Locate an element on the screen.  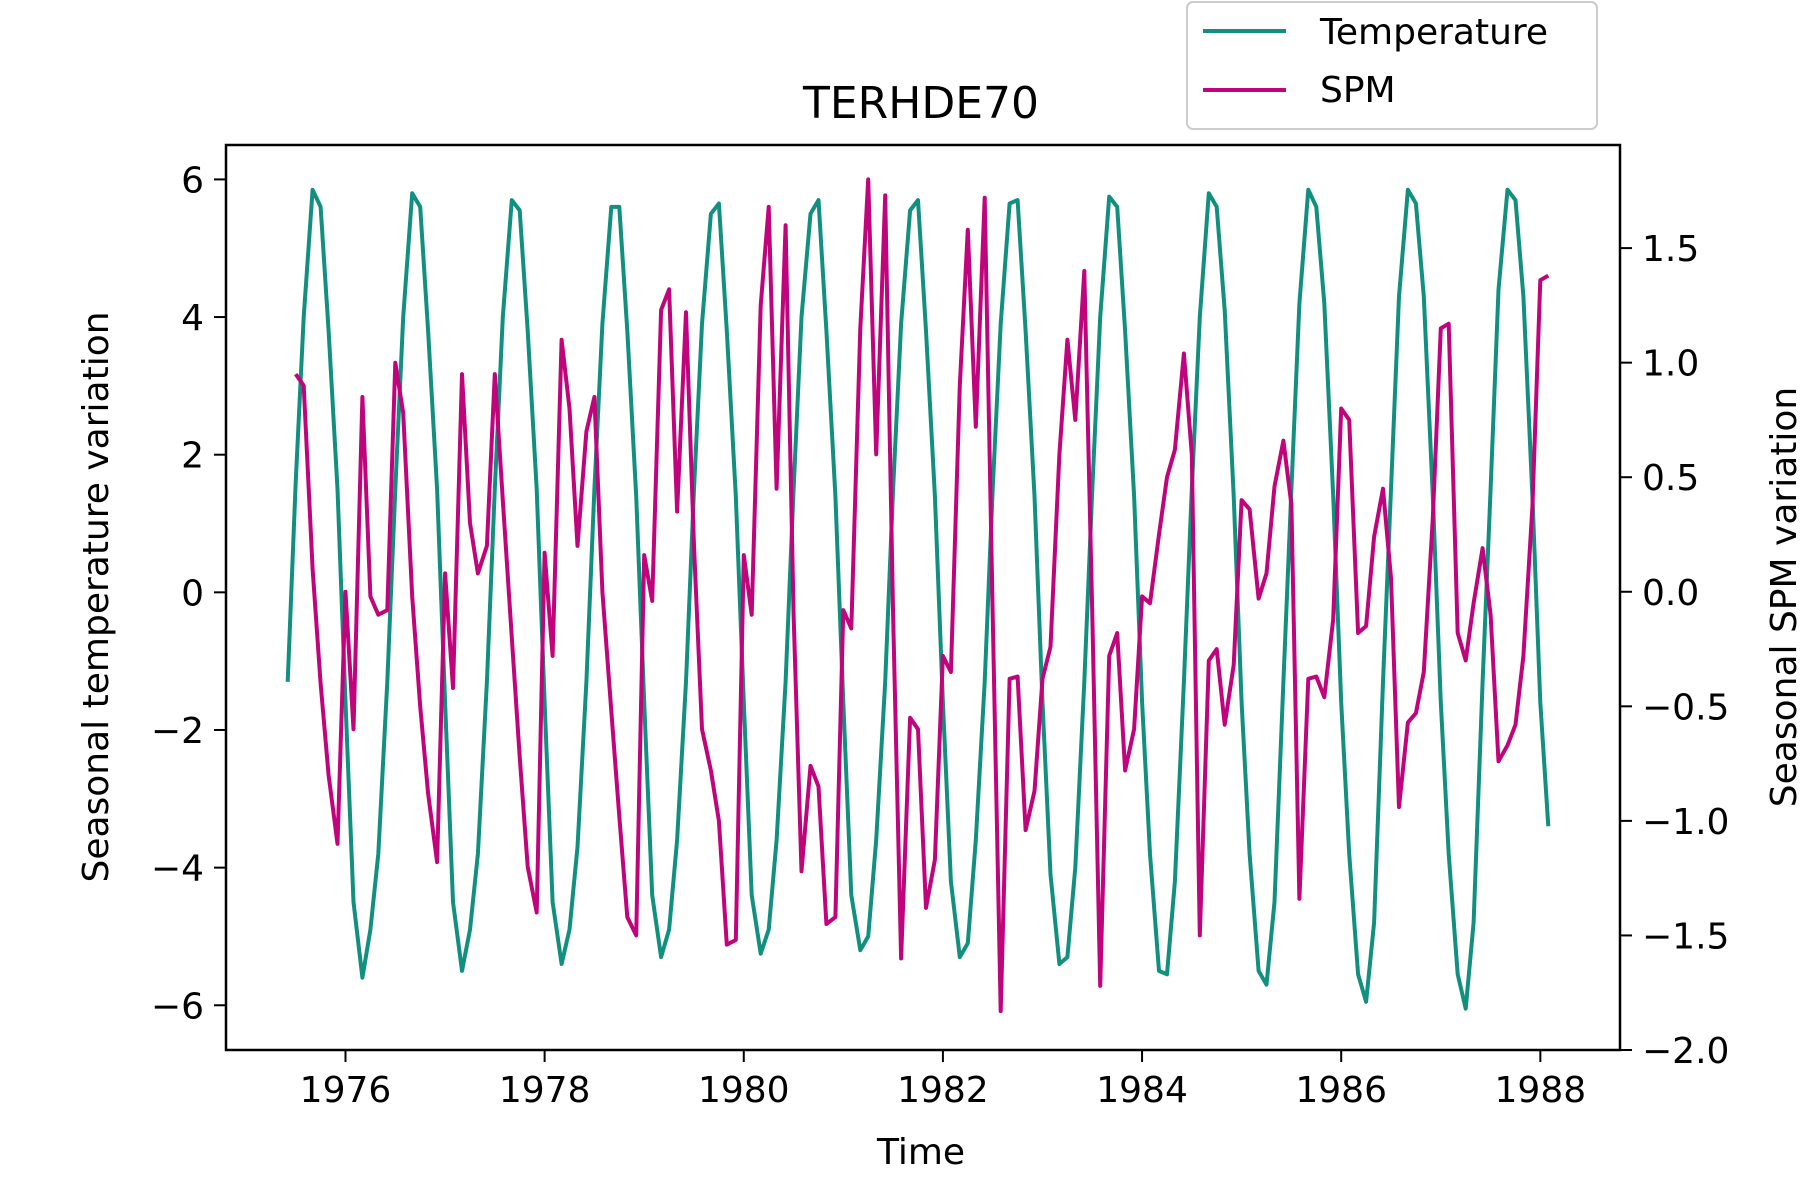
chart-title: TERHDE70 is located at coordinates (920, 103).